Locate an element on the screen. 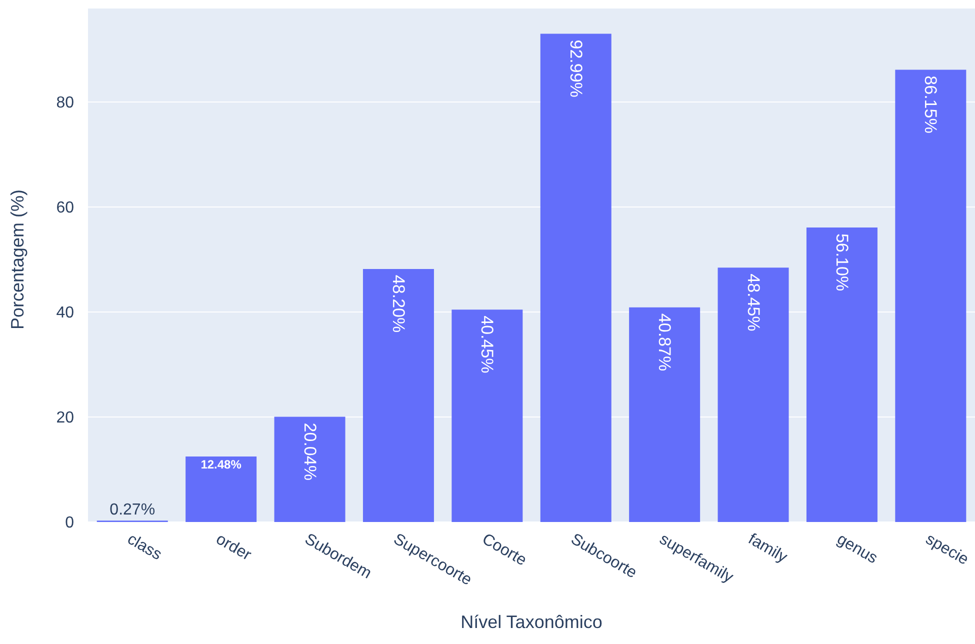  data-label: 40.87% is located at coordinates (664, 342).